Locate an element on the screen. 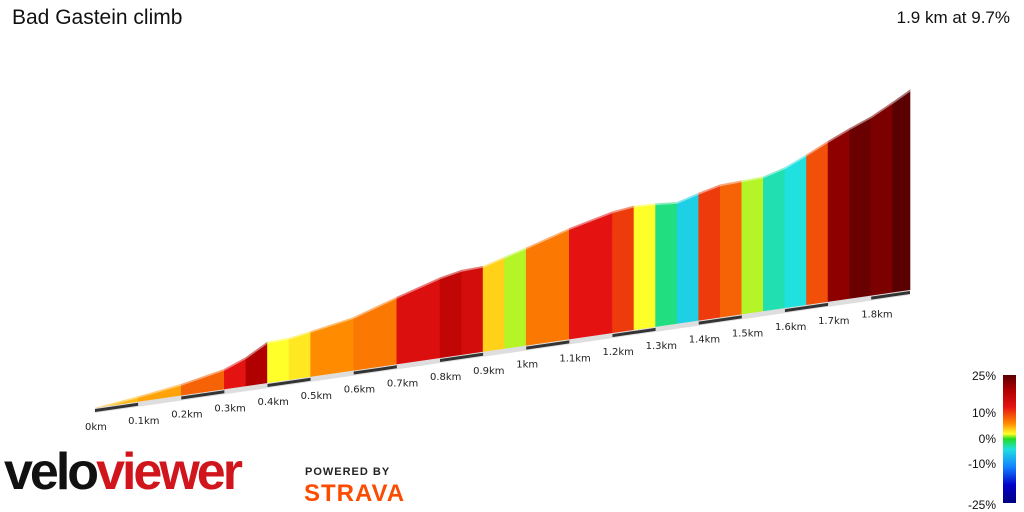 The image size is (1024, 512). x-tick-label: 0.5km is located at coordinates (316, 396).